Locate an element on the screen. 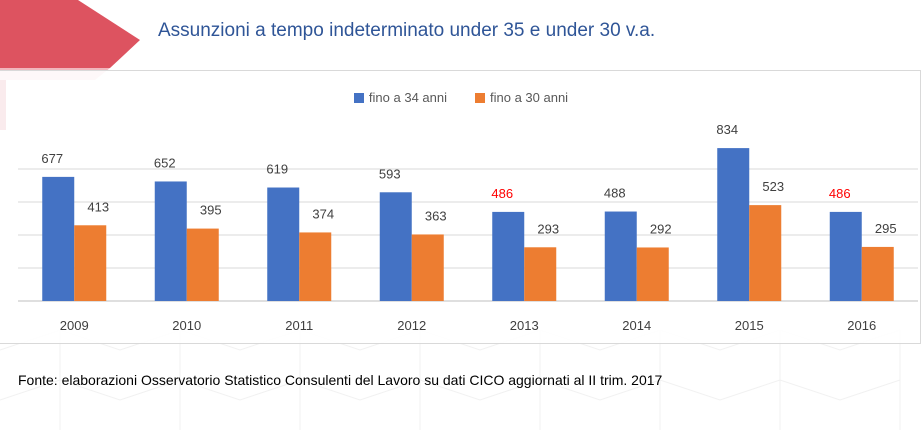 This screenshot has width=922, height=430. data-label-fino-a-34-anni-2010: 652 is located at coordinates (165, 162).